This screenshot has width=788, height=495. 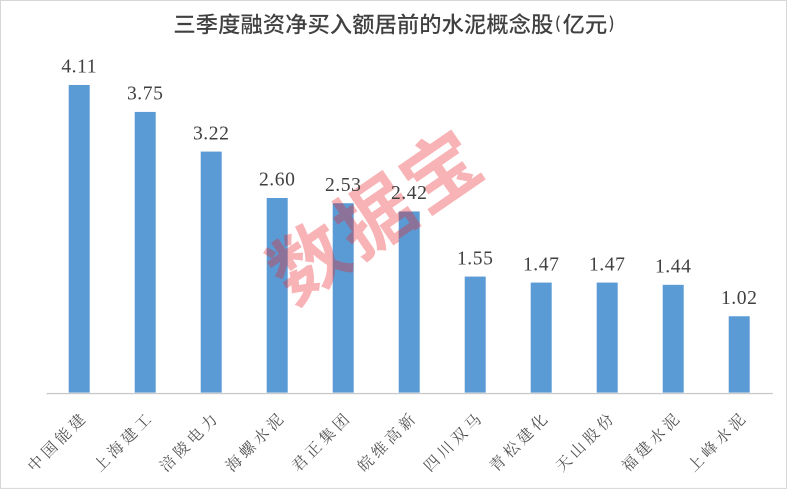 What do you see at coordinates (409, 193) in the screenshot?
I see `svg-text: 2.42` at bounding box center [409, 193].